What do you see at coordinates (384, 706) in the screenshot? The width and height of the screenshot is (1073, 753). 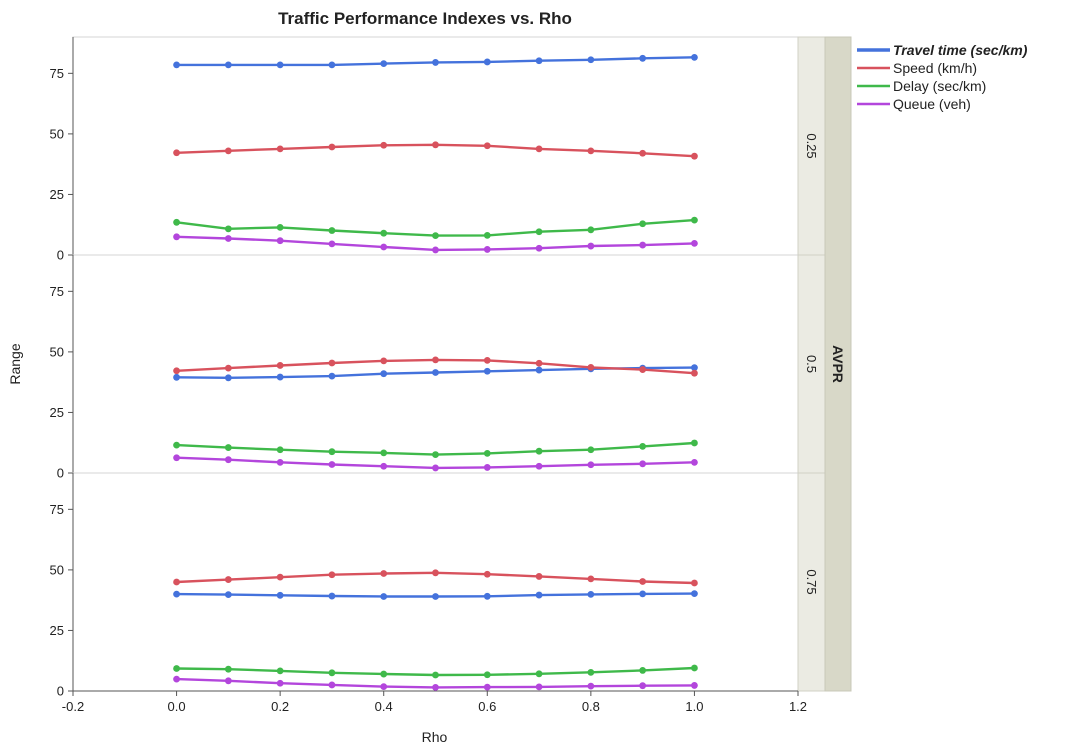 I see `x-tick-label: 0.4` at bounding box center [384, 706].